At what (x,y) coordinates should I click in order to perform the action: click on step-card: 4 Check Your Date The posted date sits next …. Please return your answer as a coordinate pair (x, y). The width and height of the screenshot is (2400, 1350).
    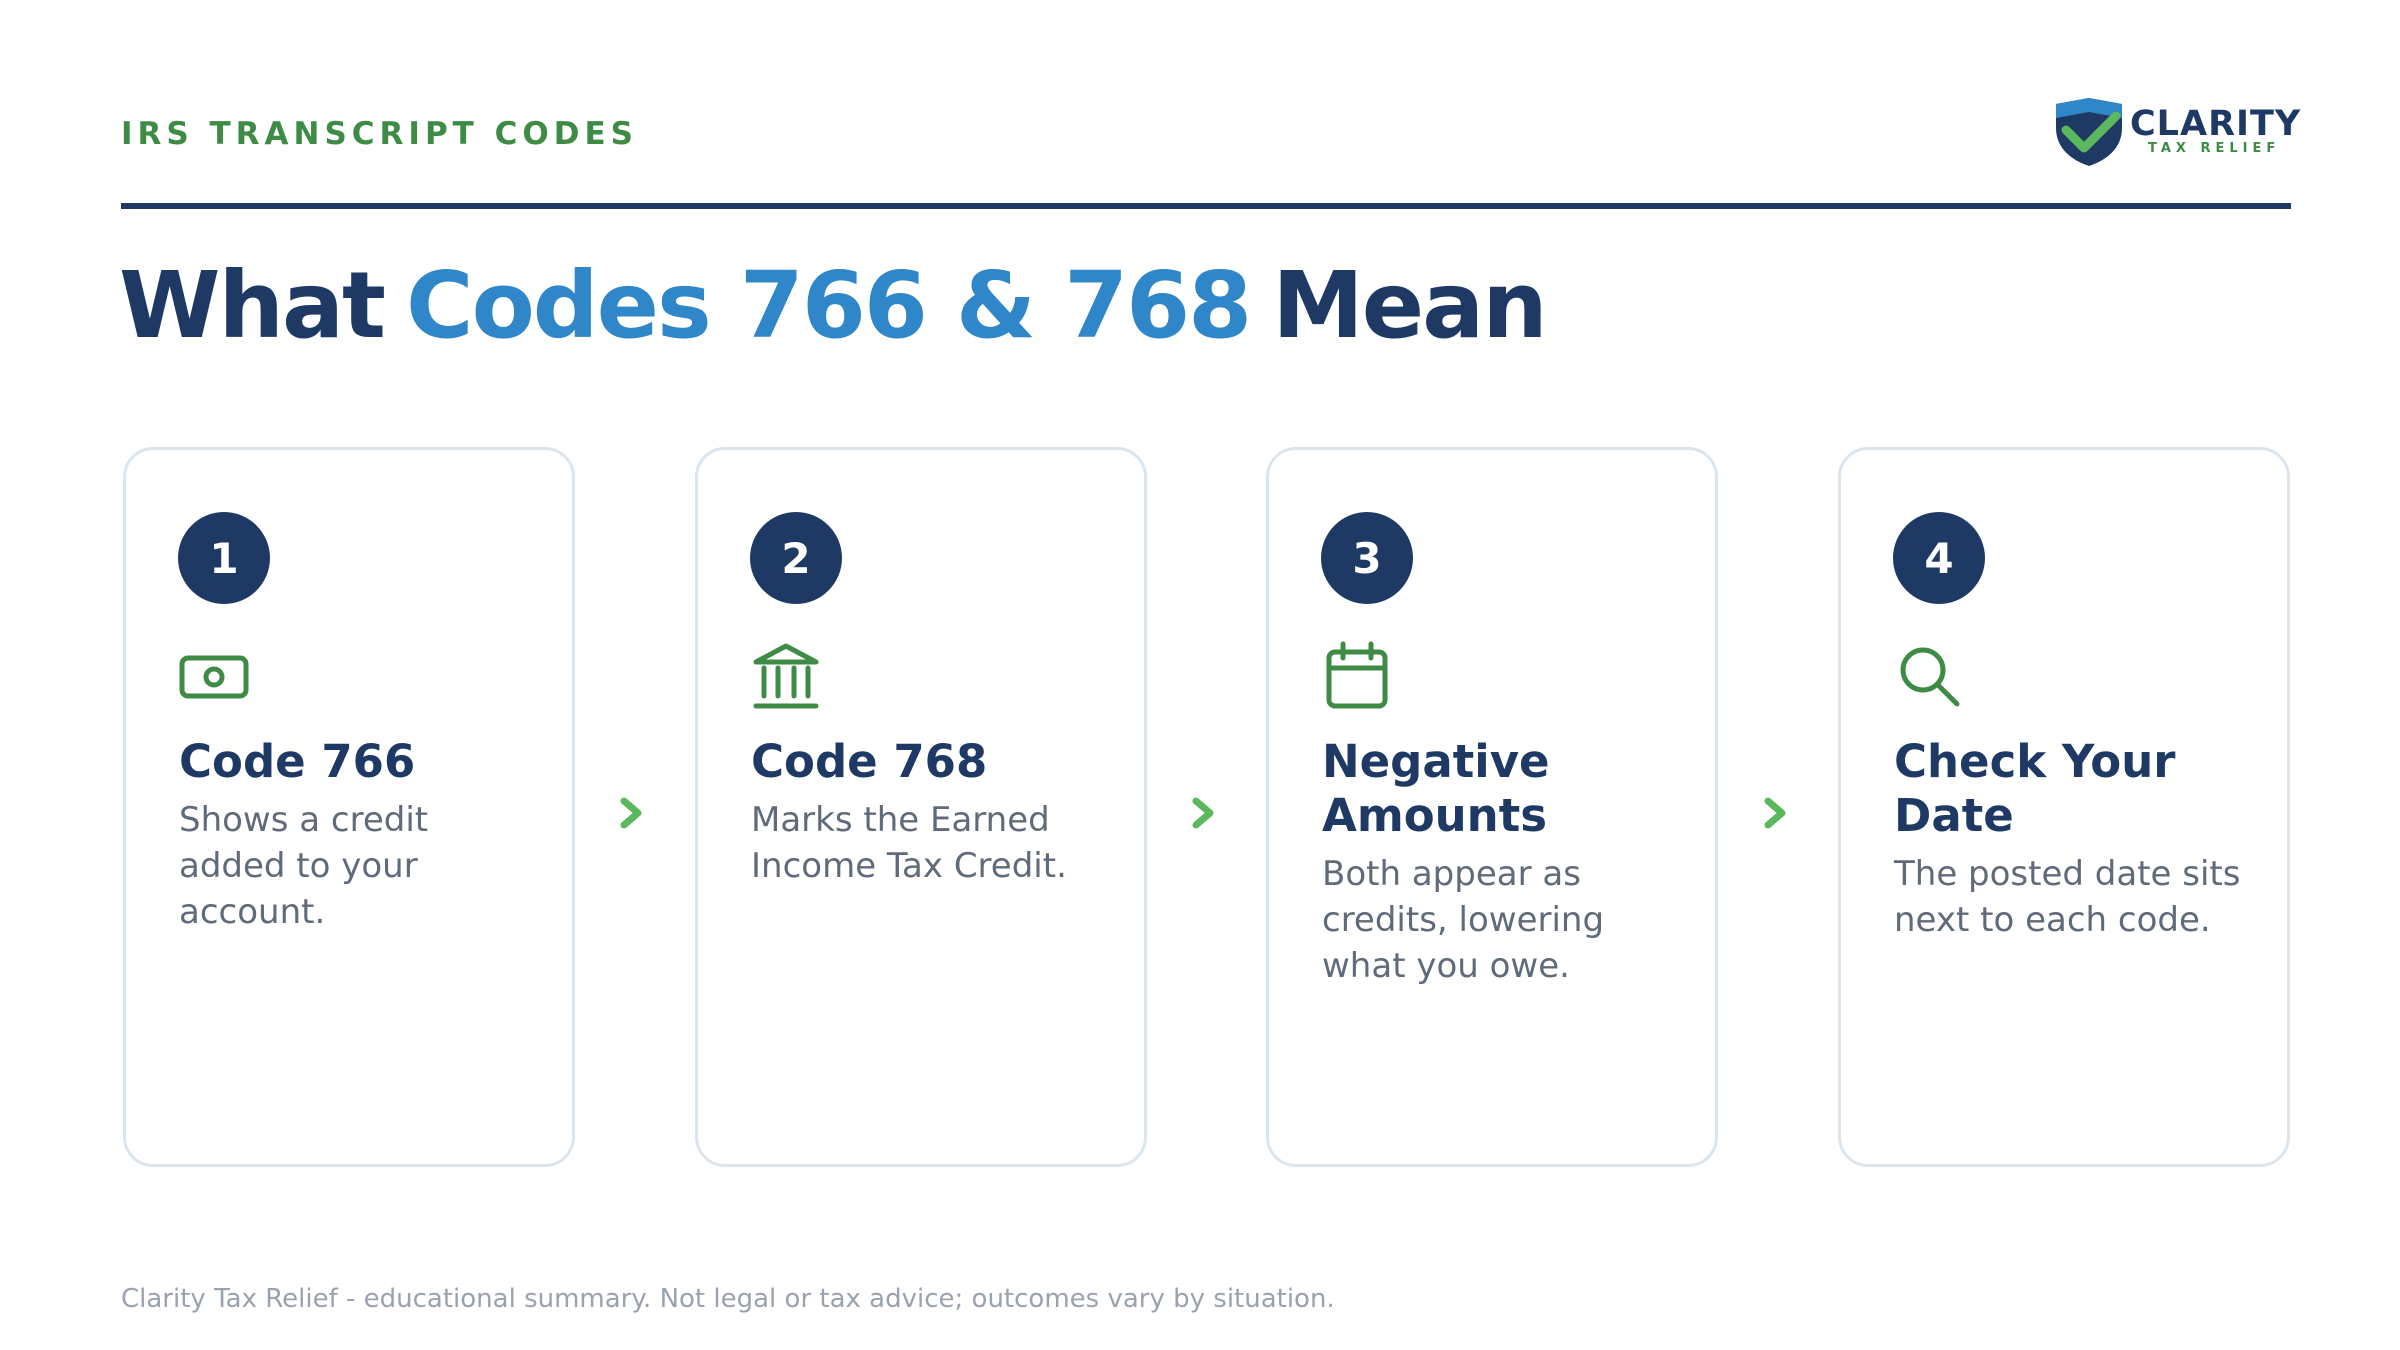
    Looking at the image, I should click on (2064, 807).